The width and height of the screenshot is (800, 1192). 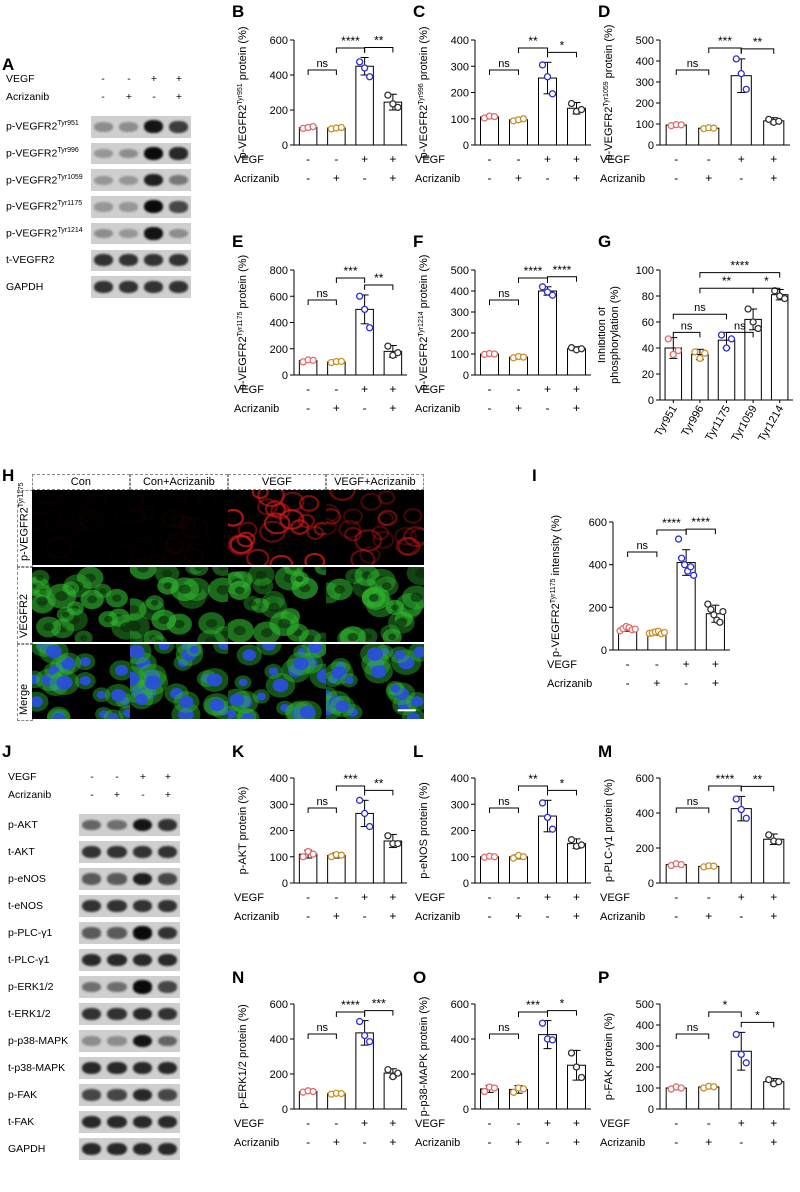 What do you see at coordinates (44, 180) in the screenshot?
I see `blot-row-label: p-VEGFR2Tyr1059` at bounding box center [44, 180].